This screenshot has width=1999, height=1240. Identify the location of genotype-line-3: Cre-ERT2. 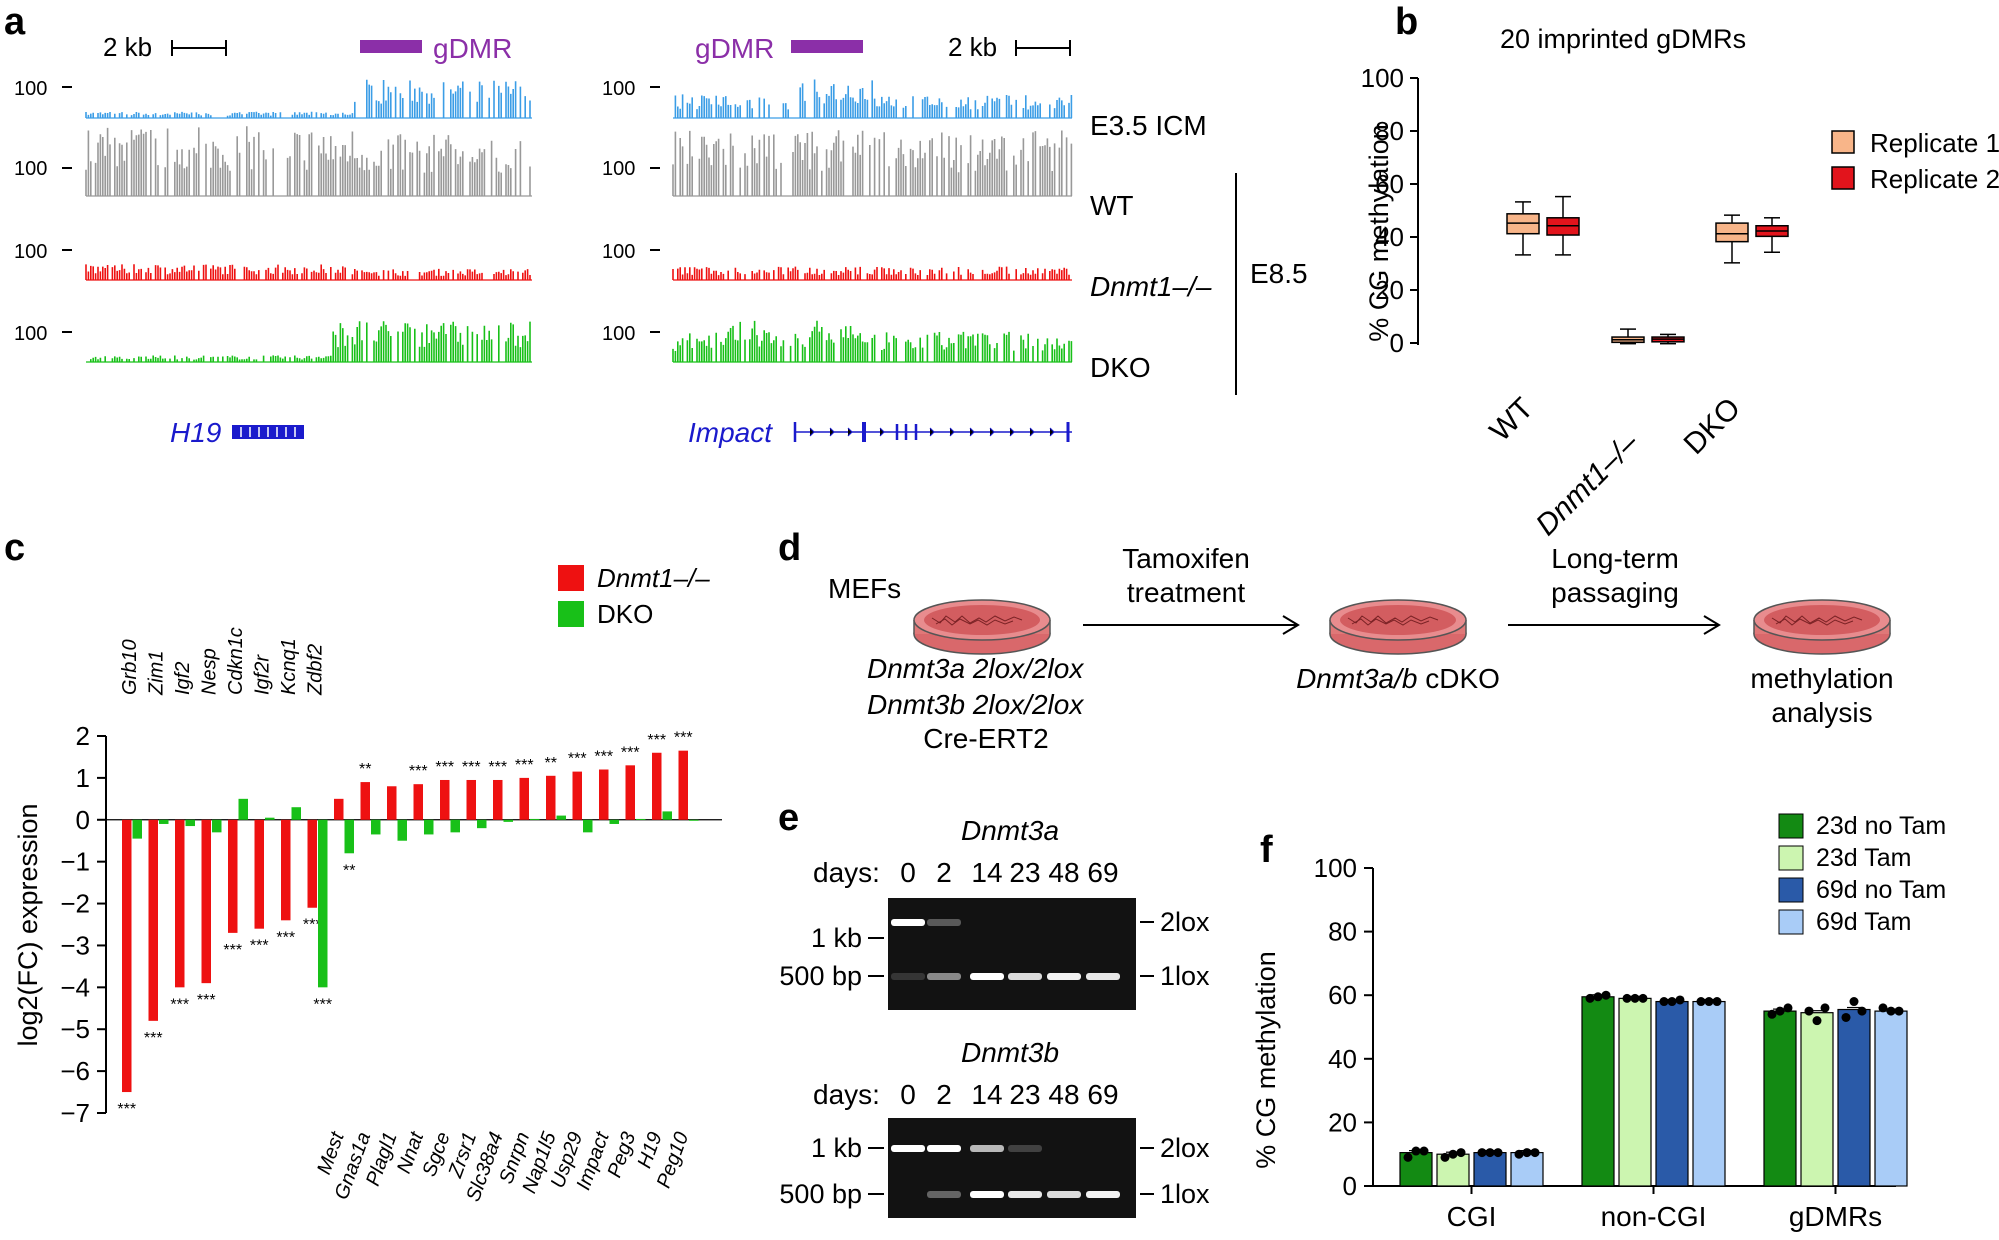
(986, 738).